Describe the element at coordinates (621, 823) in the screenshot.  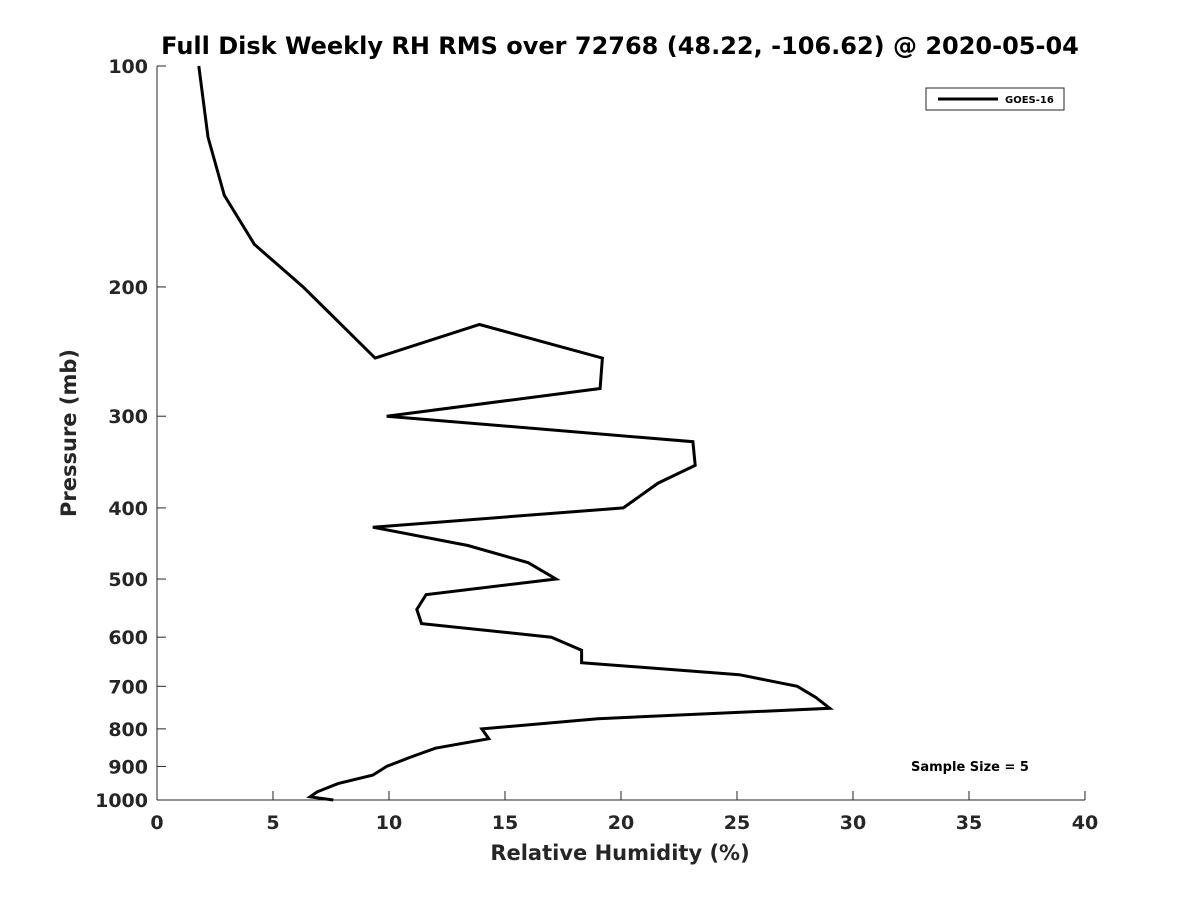
I see `x-tick-label: 20` at that location.